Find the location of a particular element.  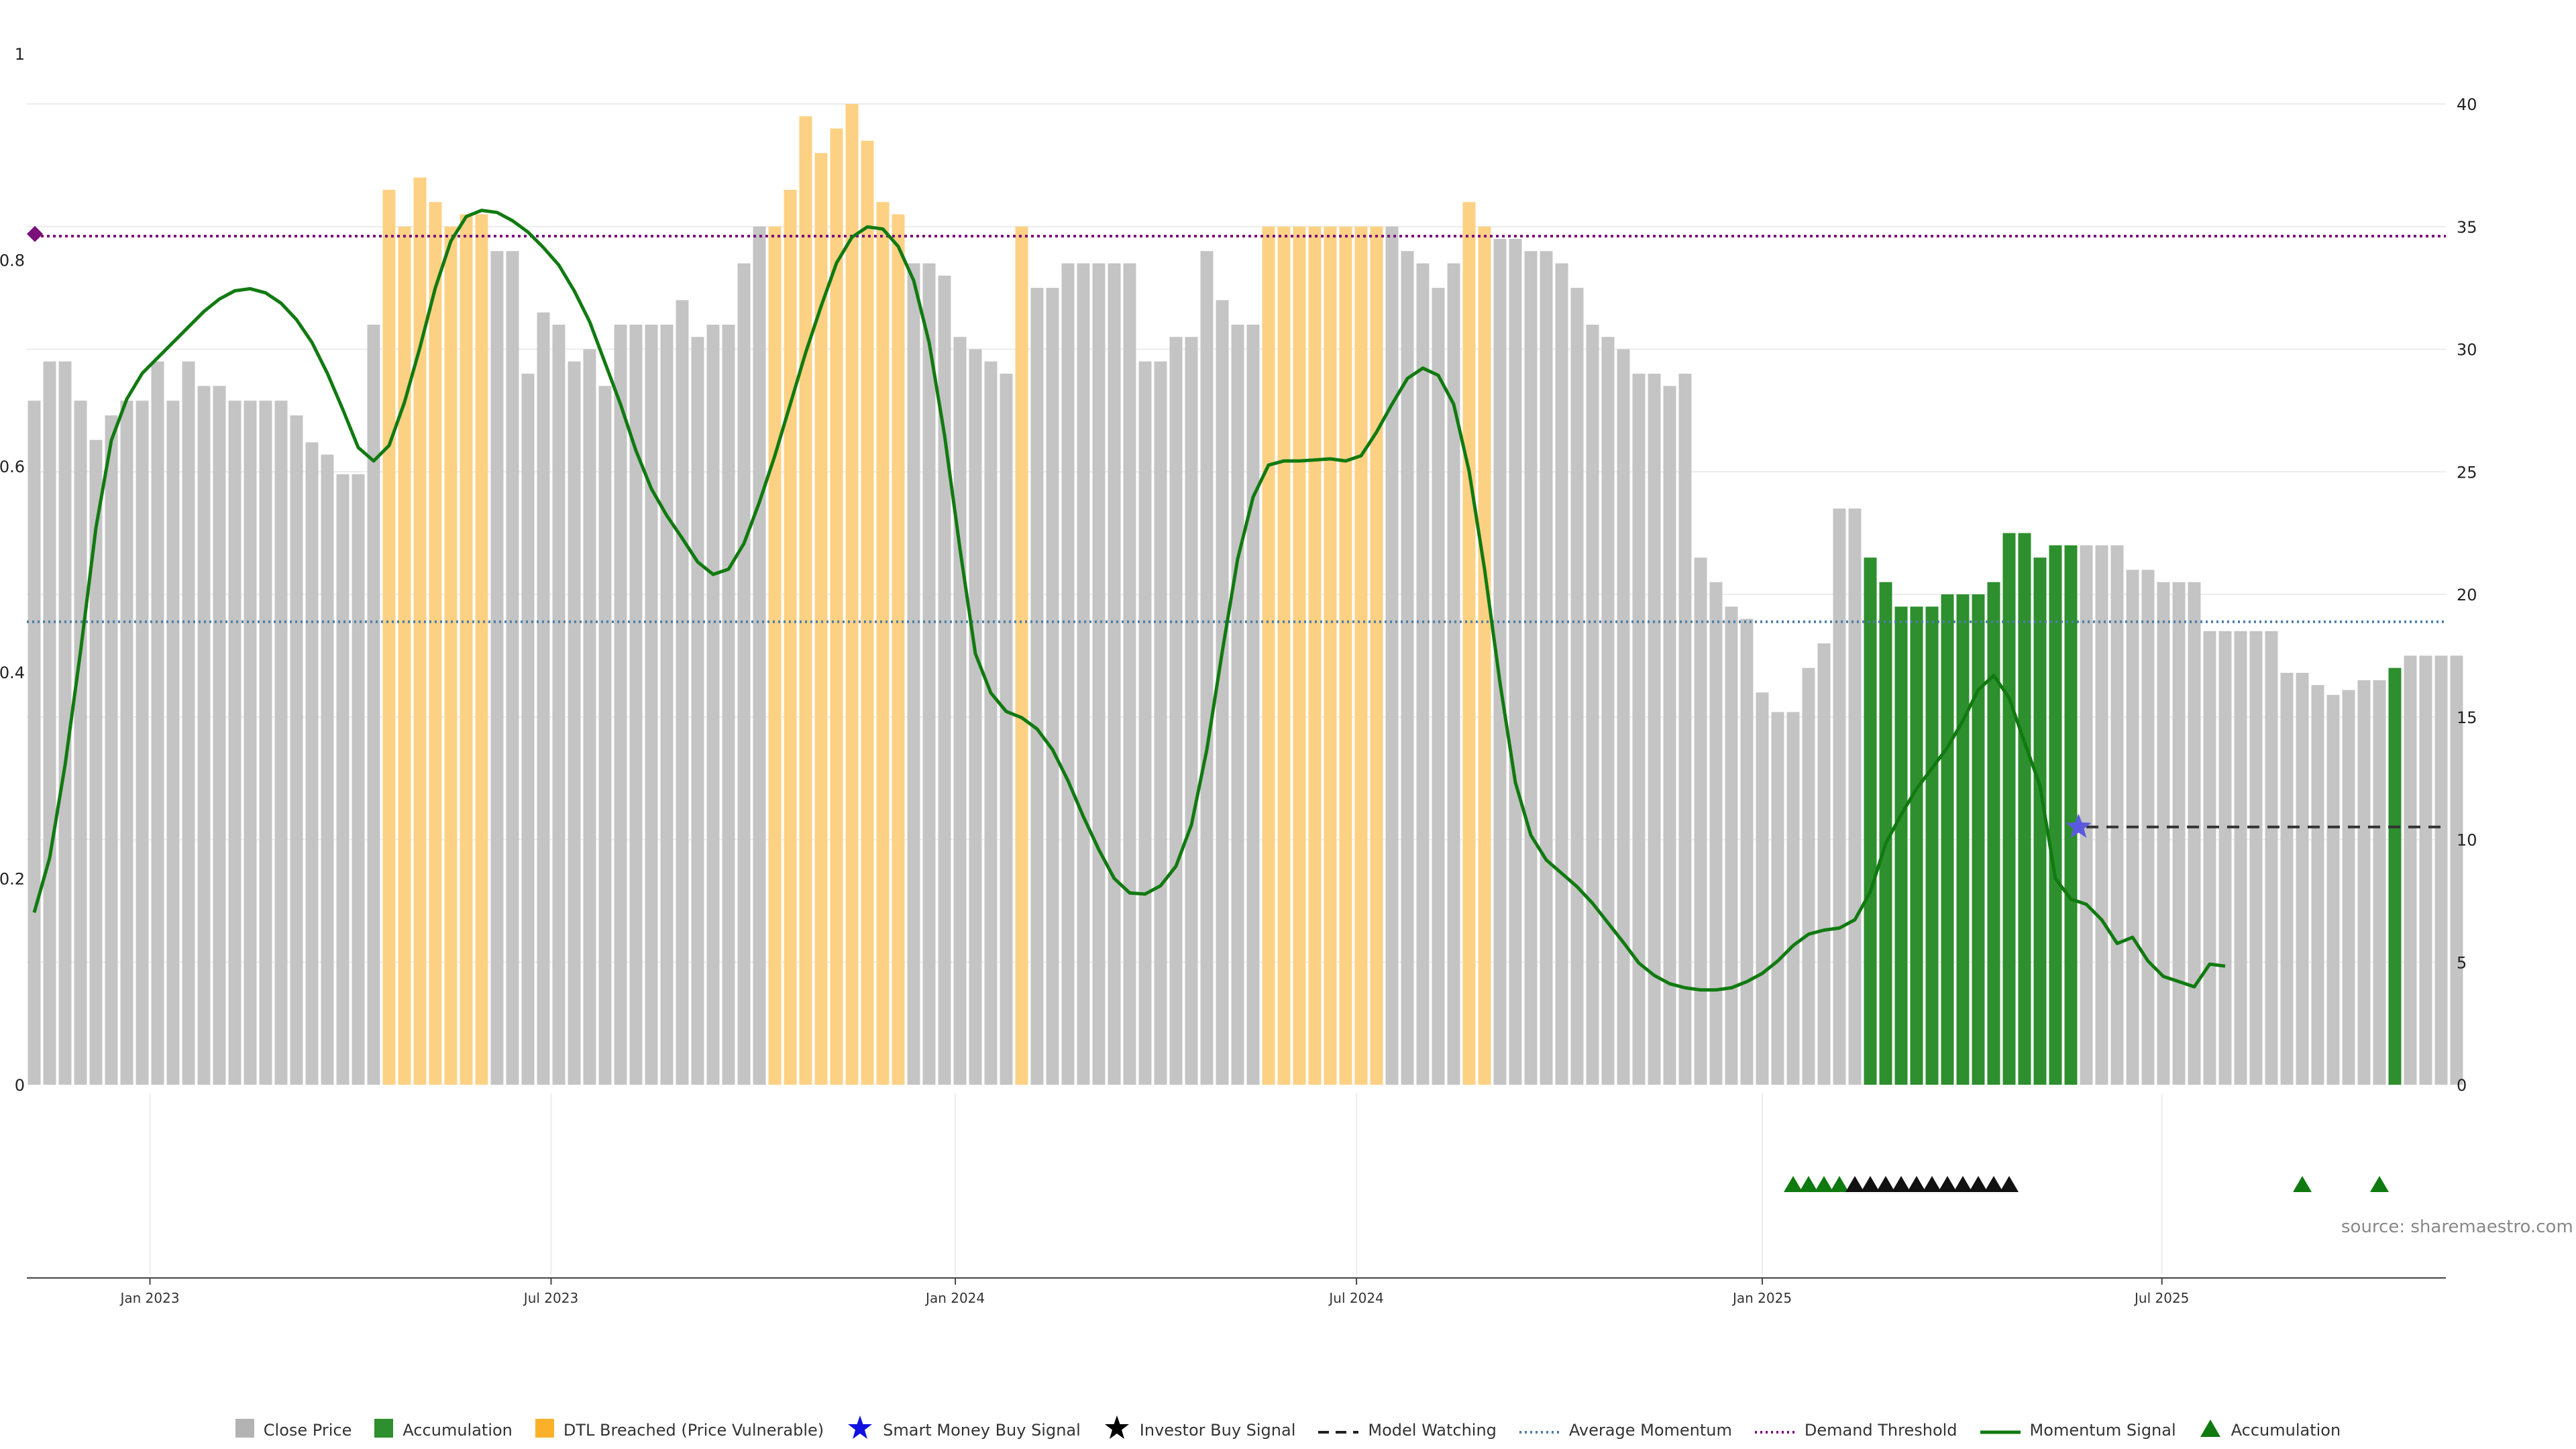

x-tick-label: Jul 2025 is located at coordinates (2161, 1298).